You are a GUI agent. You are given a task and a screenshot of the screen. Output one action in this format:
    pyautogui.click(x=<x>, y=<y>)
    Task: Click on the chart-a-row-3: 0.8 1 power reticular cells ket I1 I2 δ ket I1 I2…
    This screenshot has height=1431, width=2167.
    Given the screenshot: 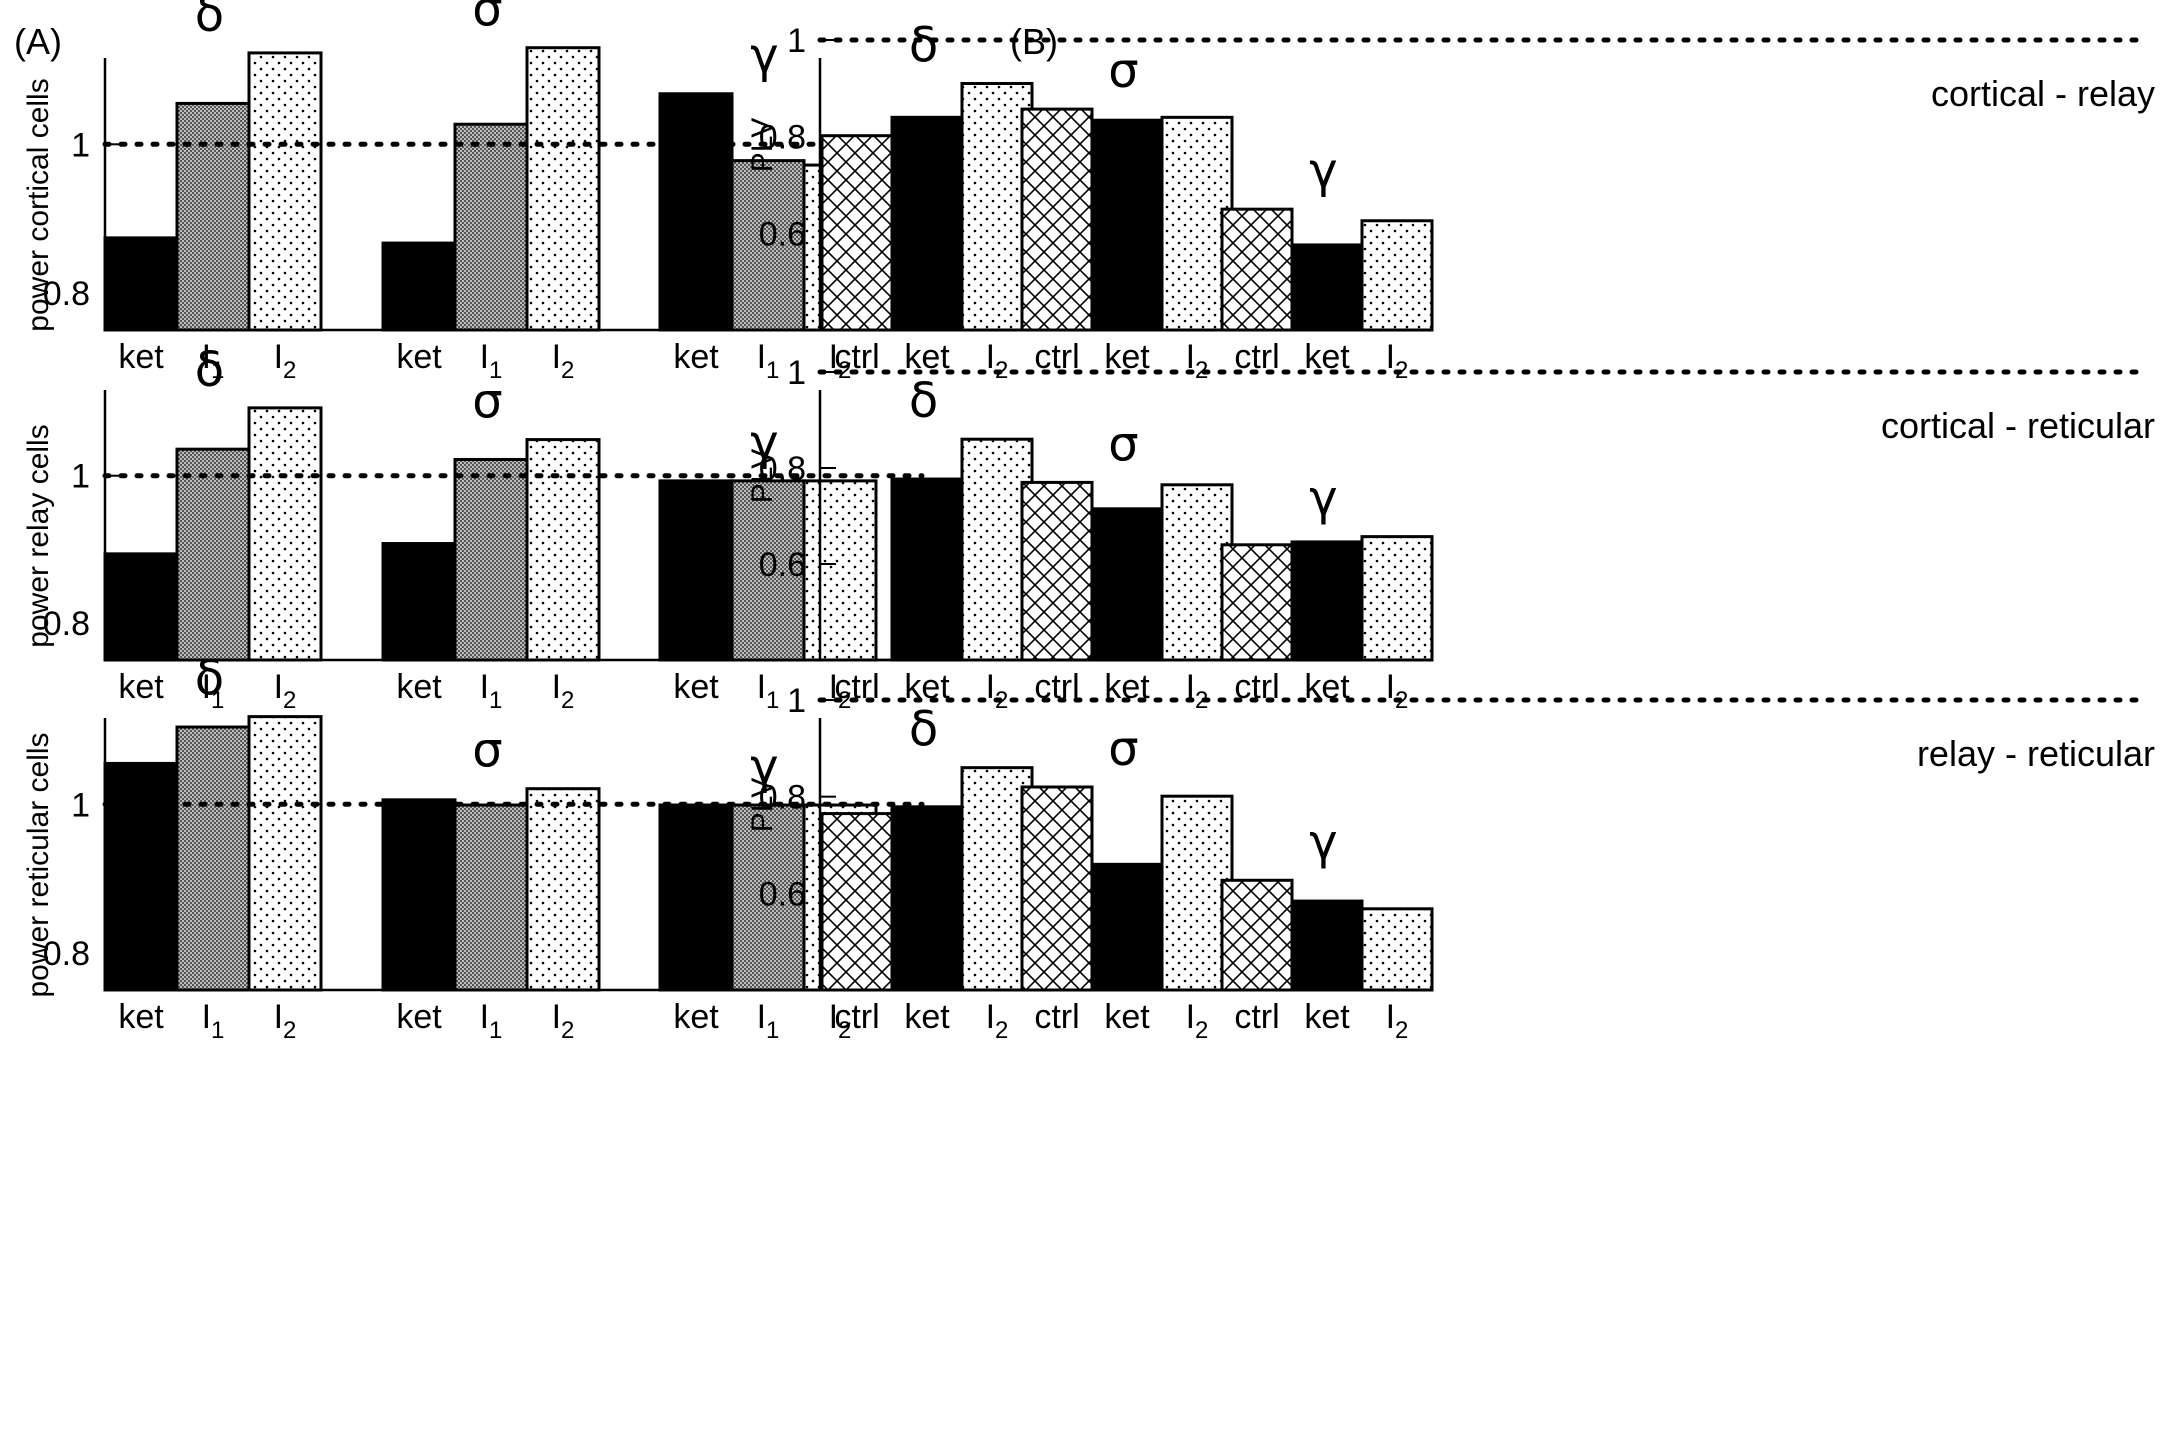 What is the action you would take?
    pyautogui.click(x=473, y=847)
    